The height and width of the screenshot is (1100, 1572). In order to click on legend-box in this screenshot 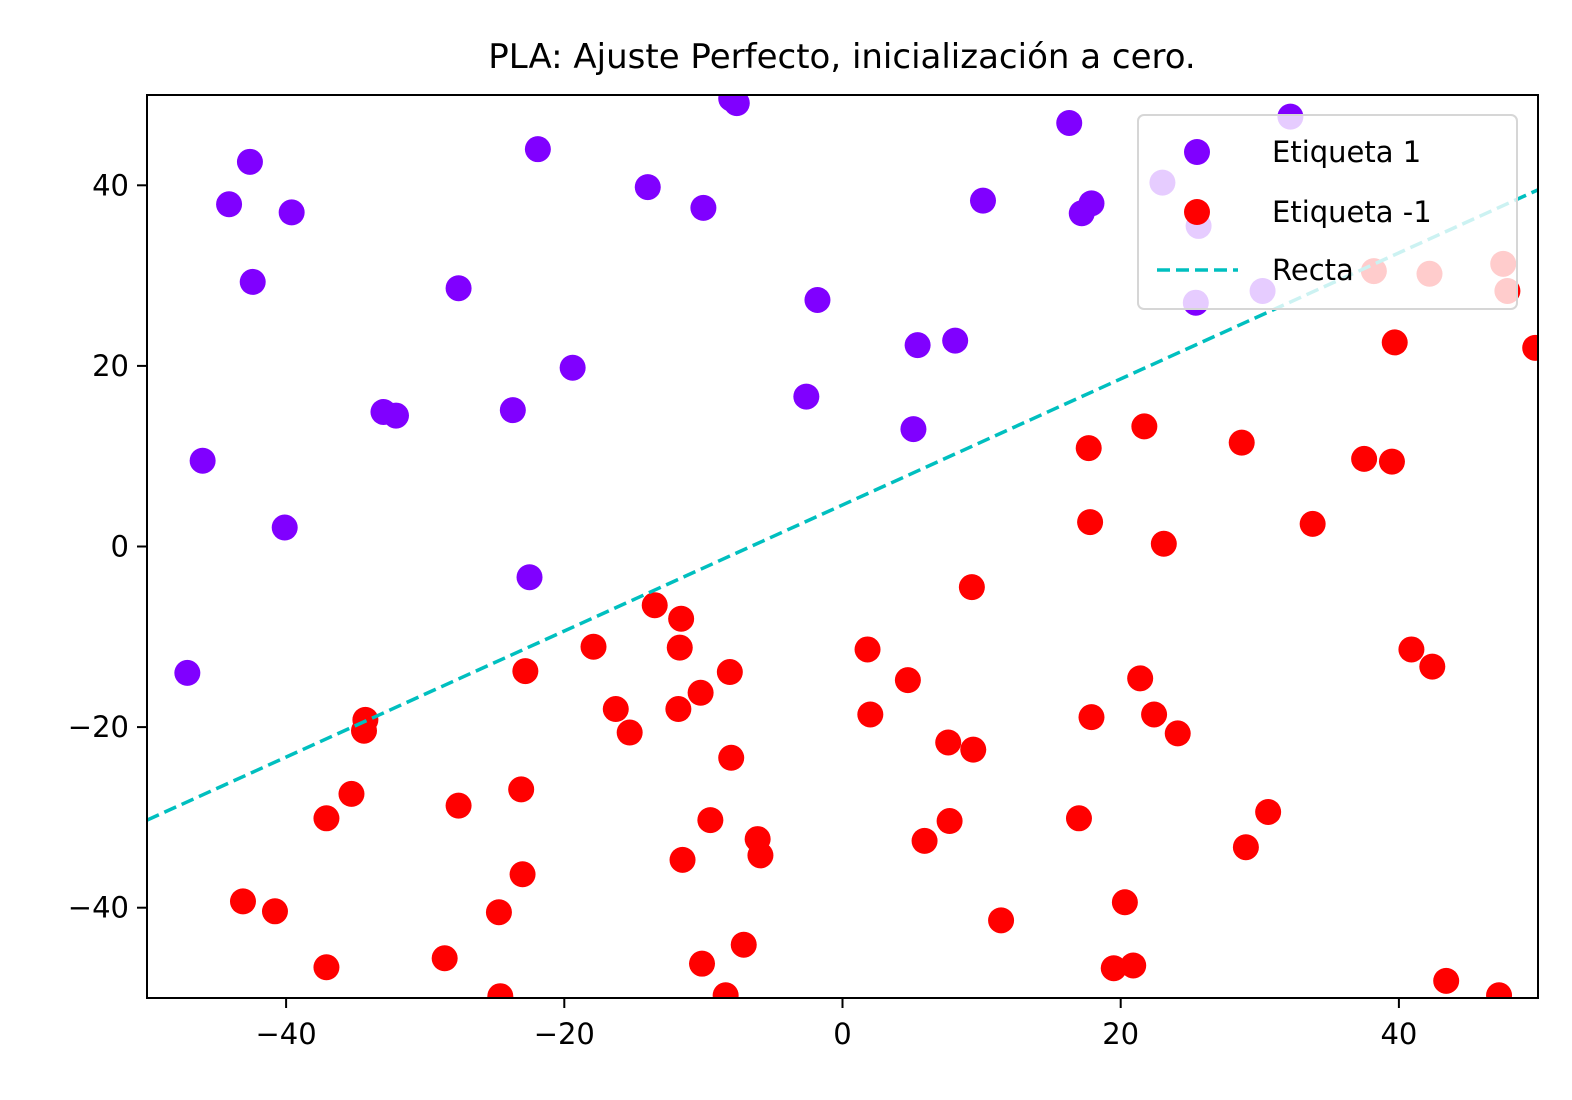, I will do `click(1327, 212)`.